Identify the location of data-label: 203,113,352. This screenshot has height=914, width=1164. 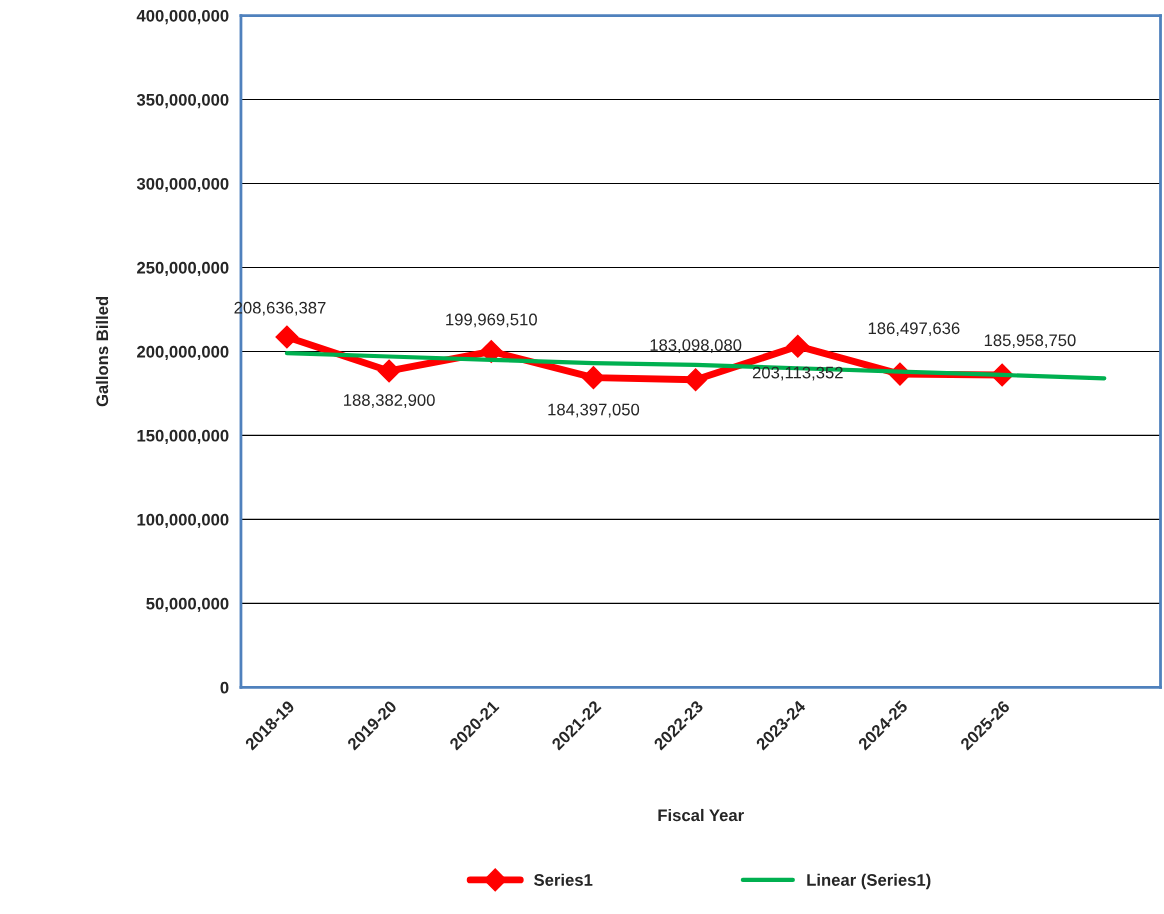
(797, 373).